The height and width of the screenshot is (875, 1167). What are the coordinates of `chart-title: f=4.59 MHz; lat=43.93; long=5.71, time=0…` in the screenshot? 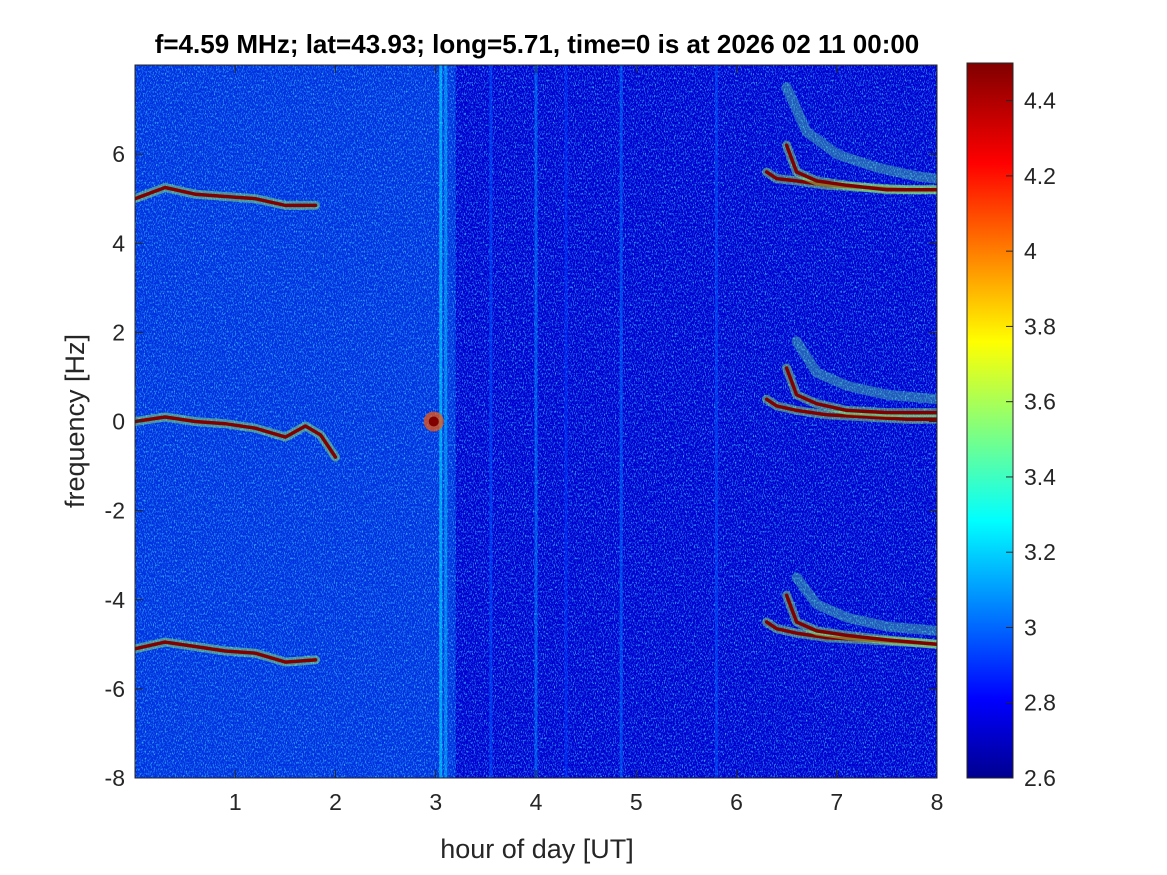 It's located at (537, 44).